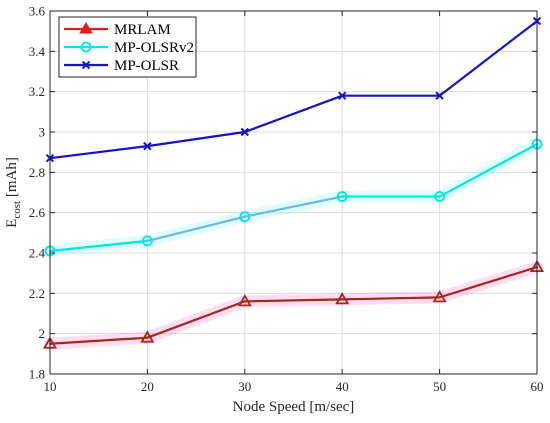 The height and width of the screenshot is (423, 550). Describe the element at coordinates (142, 30) in the screenshot. I see `legend-label: MRLAM` at that location.